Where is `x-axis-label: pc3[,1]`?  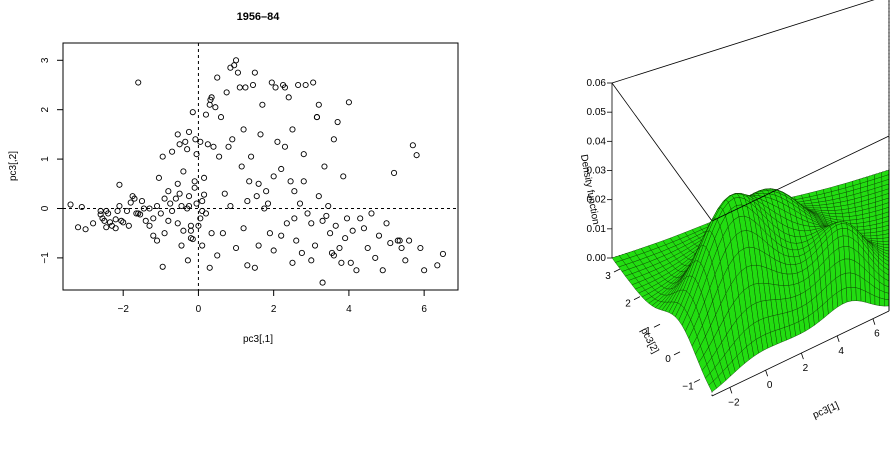 x-axis-label: pc3[,1] is located at coordinates (258, 339).